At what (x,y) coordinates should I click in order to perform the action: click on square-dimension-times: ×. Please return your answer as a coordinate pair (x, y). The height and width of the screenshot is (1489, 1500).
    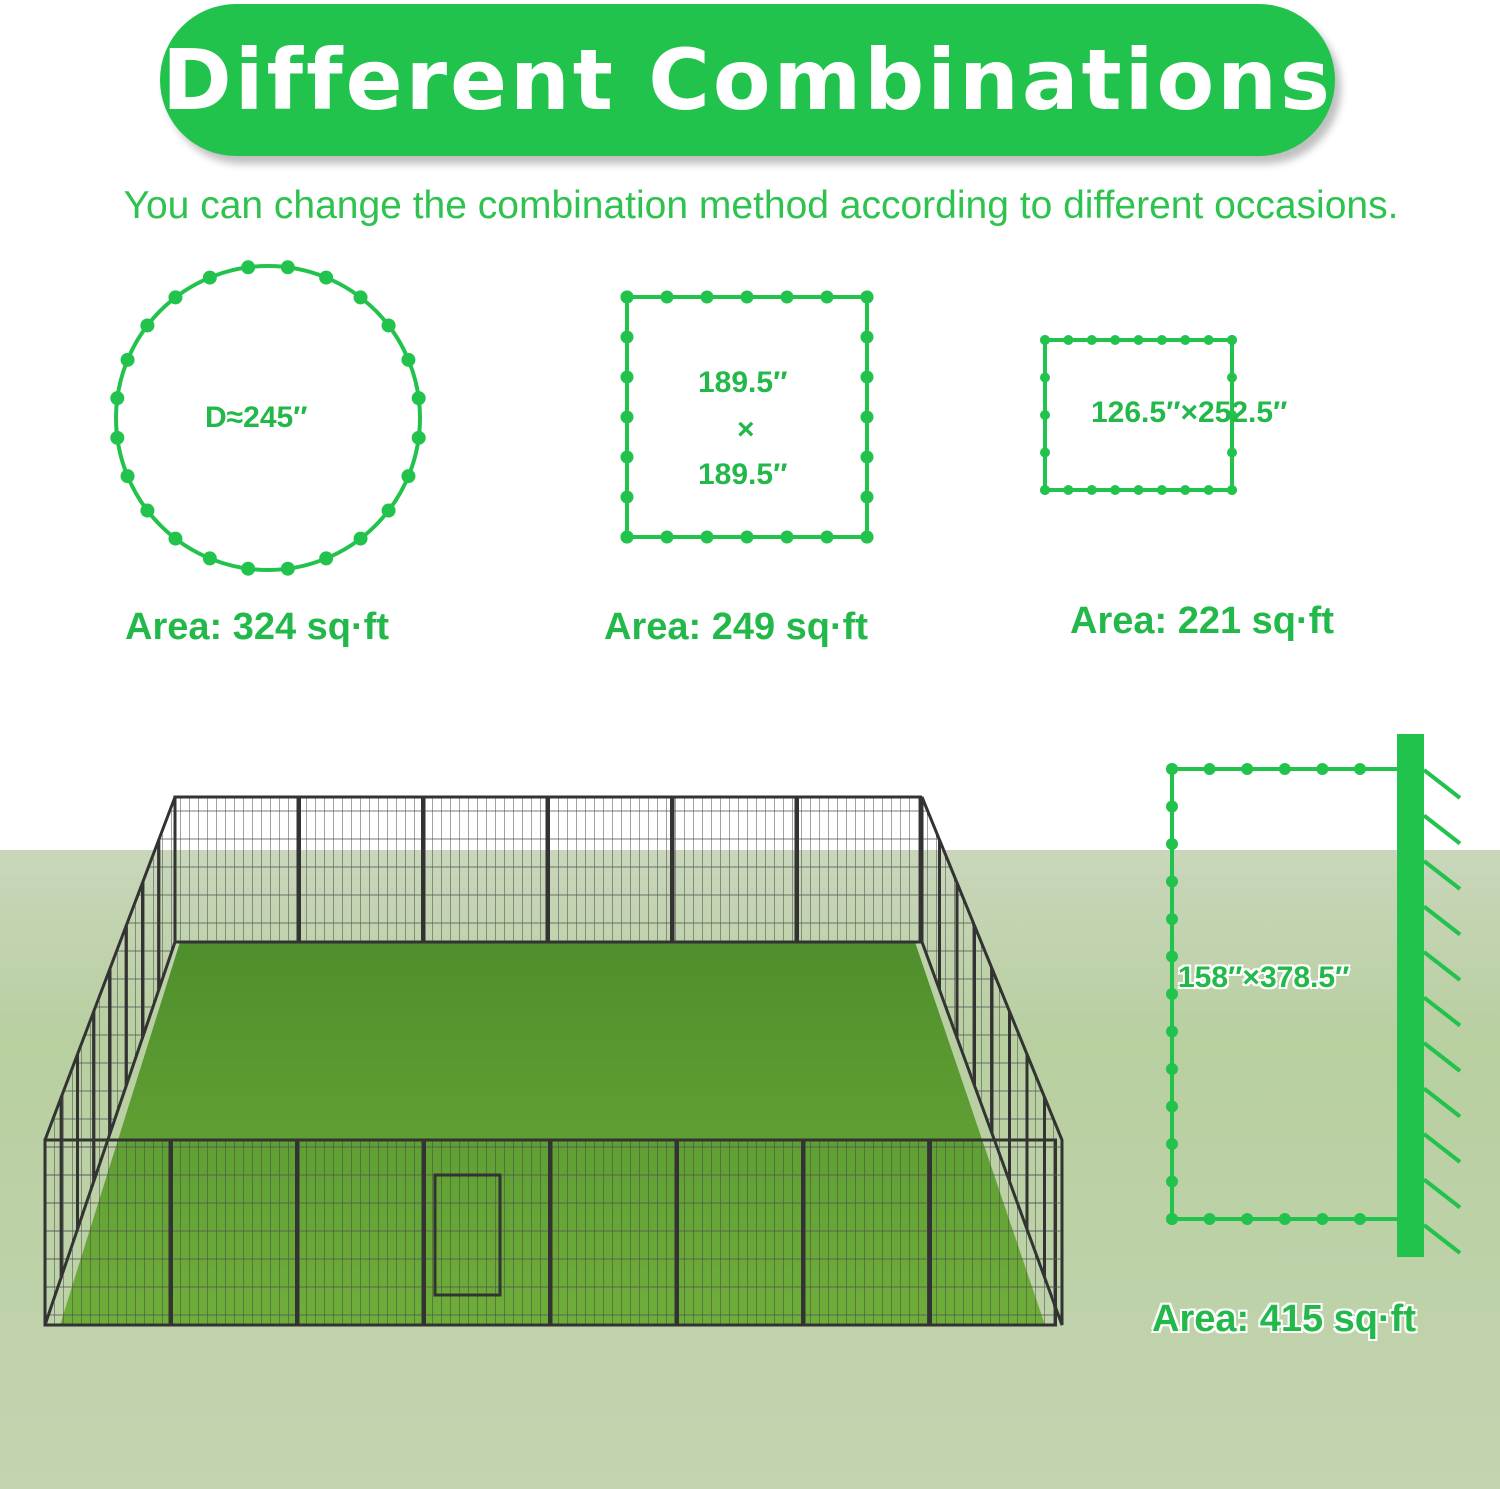
    Looking at the image, I should click on (746, 429).